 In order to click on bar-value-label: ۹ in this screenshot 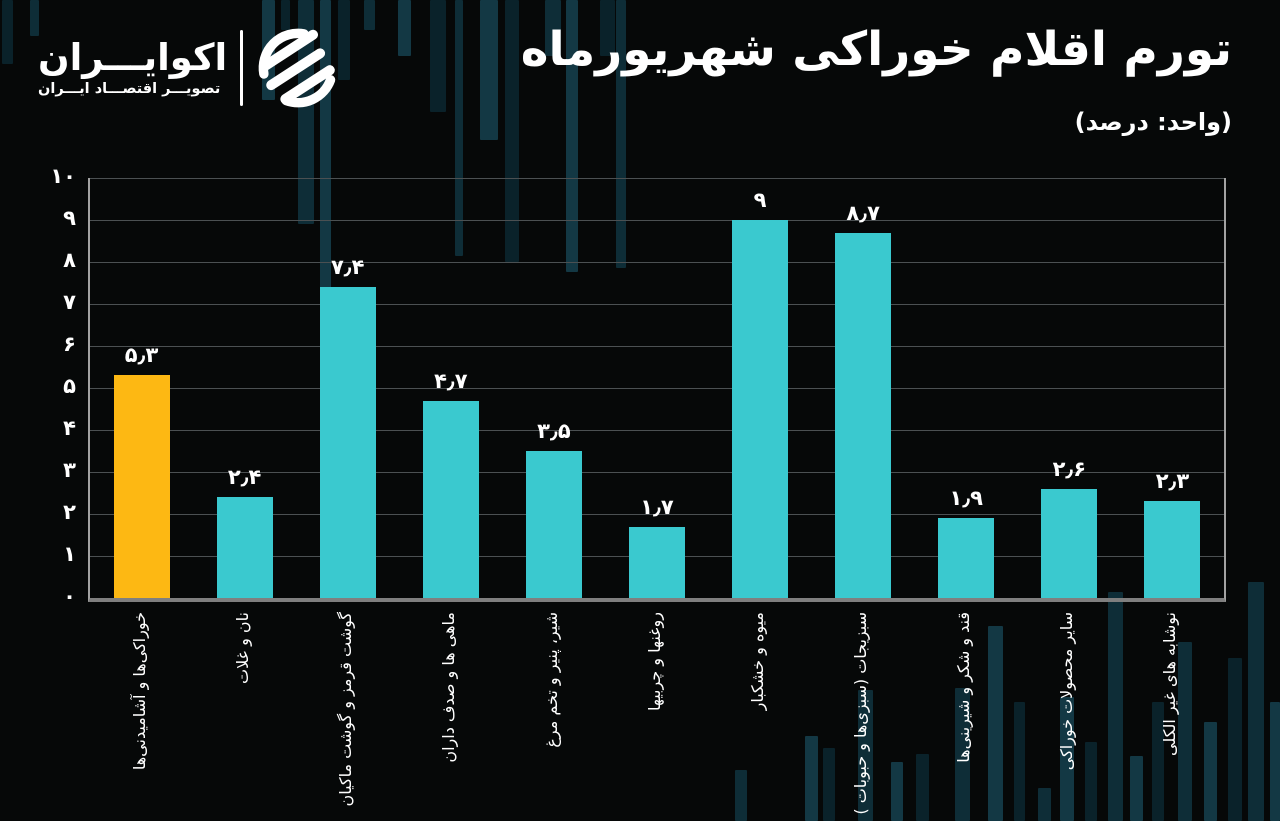, I will do `click(760, 200)`.